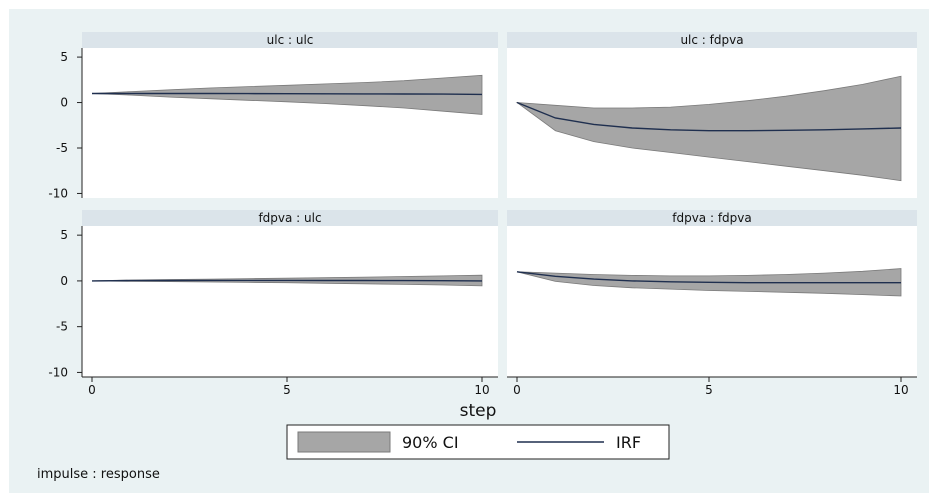 The width and height of the screenshot is (939, 502). Describe the element at coordinates (628, 442) in the screenshot. I see `legend-irf-label: IRF` at that location.